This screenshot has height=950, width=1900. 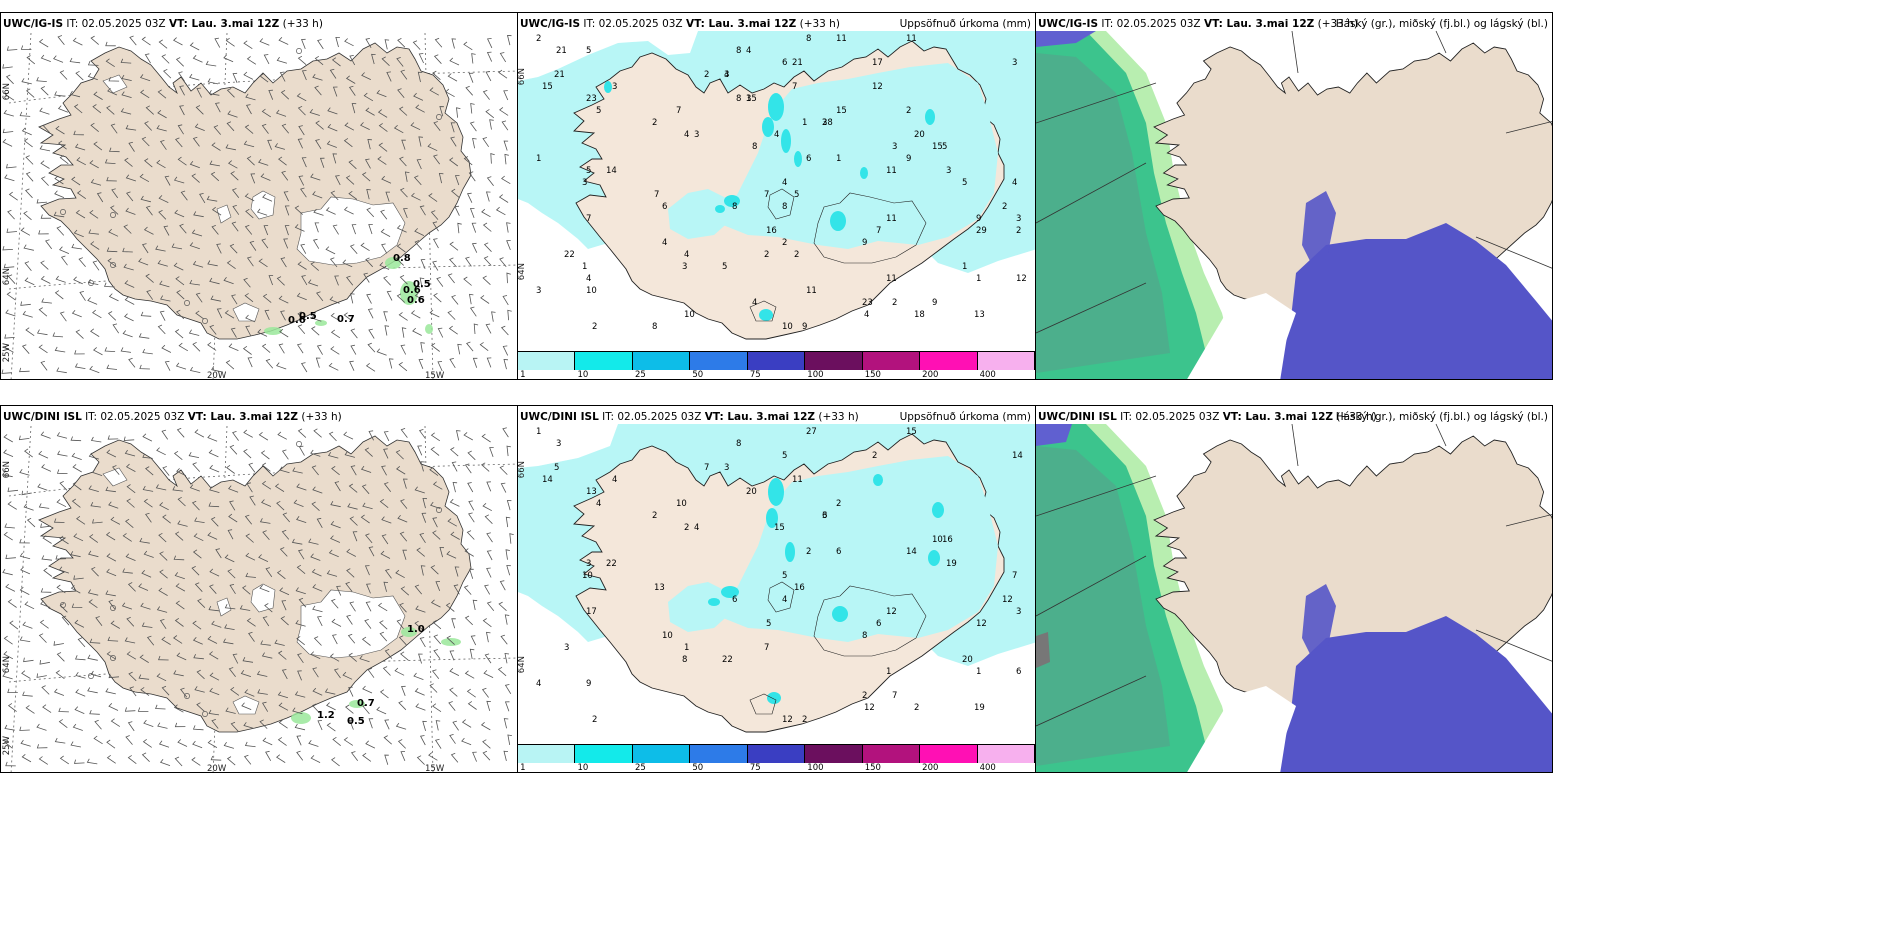 What do you see at coordinates (981, 231) in the screenshot?
I see `precip-value-label: 29` at bounding box center [981, 231].